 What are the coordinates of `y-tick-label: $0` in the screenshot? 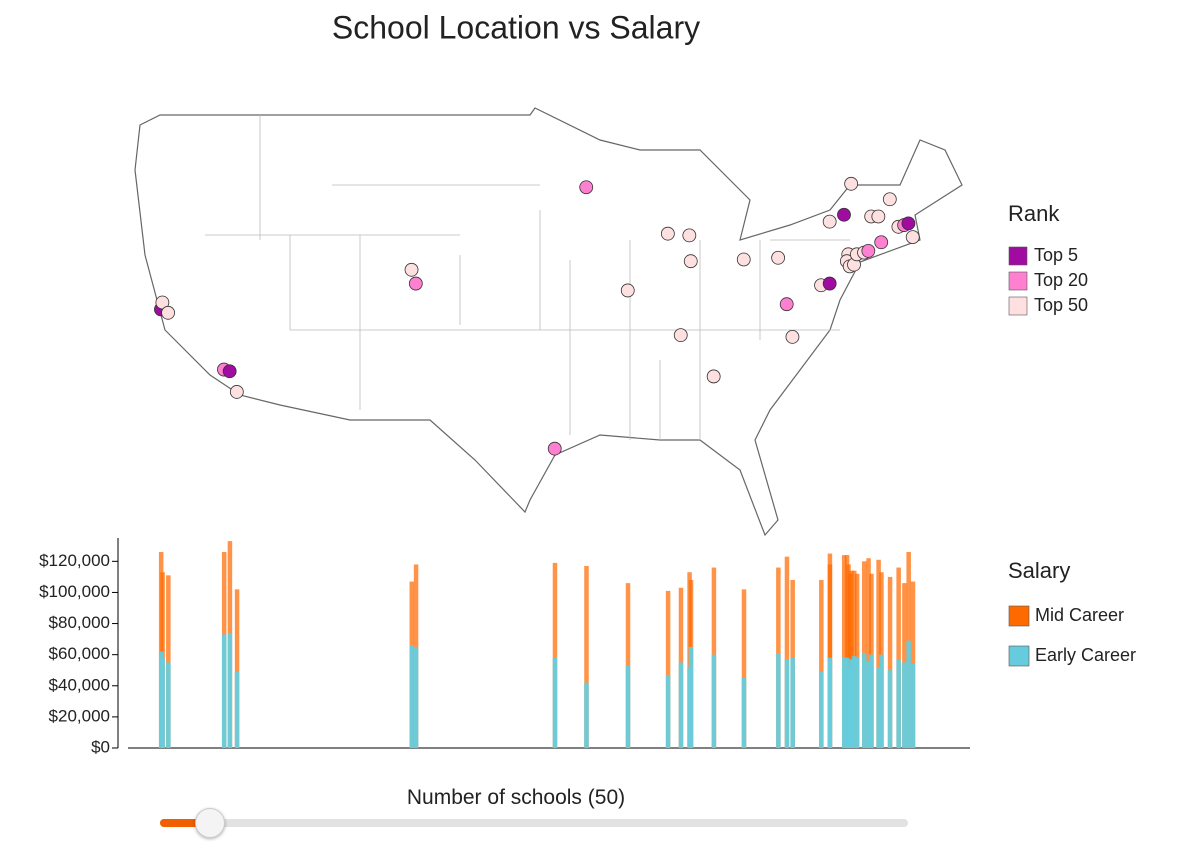 It's located at (100, 746).